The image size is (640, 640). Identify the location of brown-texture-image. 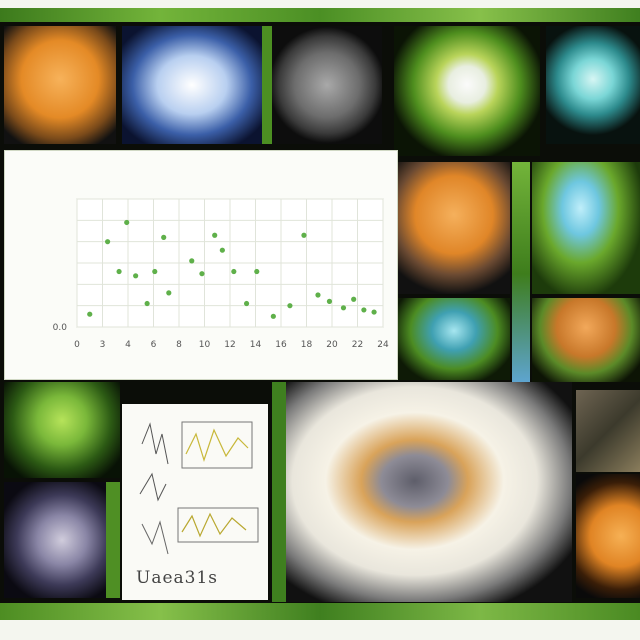
(608, 431).